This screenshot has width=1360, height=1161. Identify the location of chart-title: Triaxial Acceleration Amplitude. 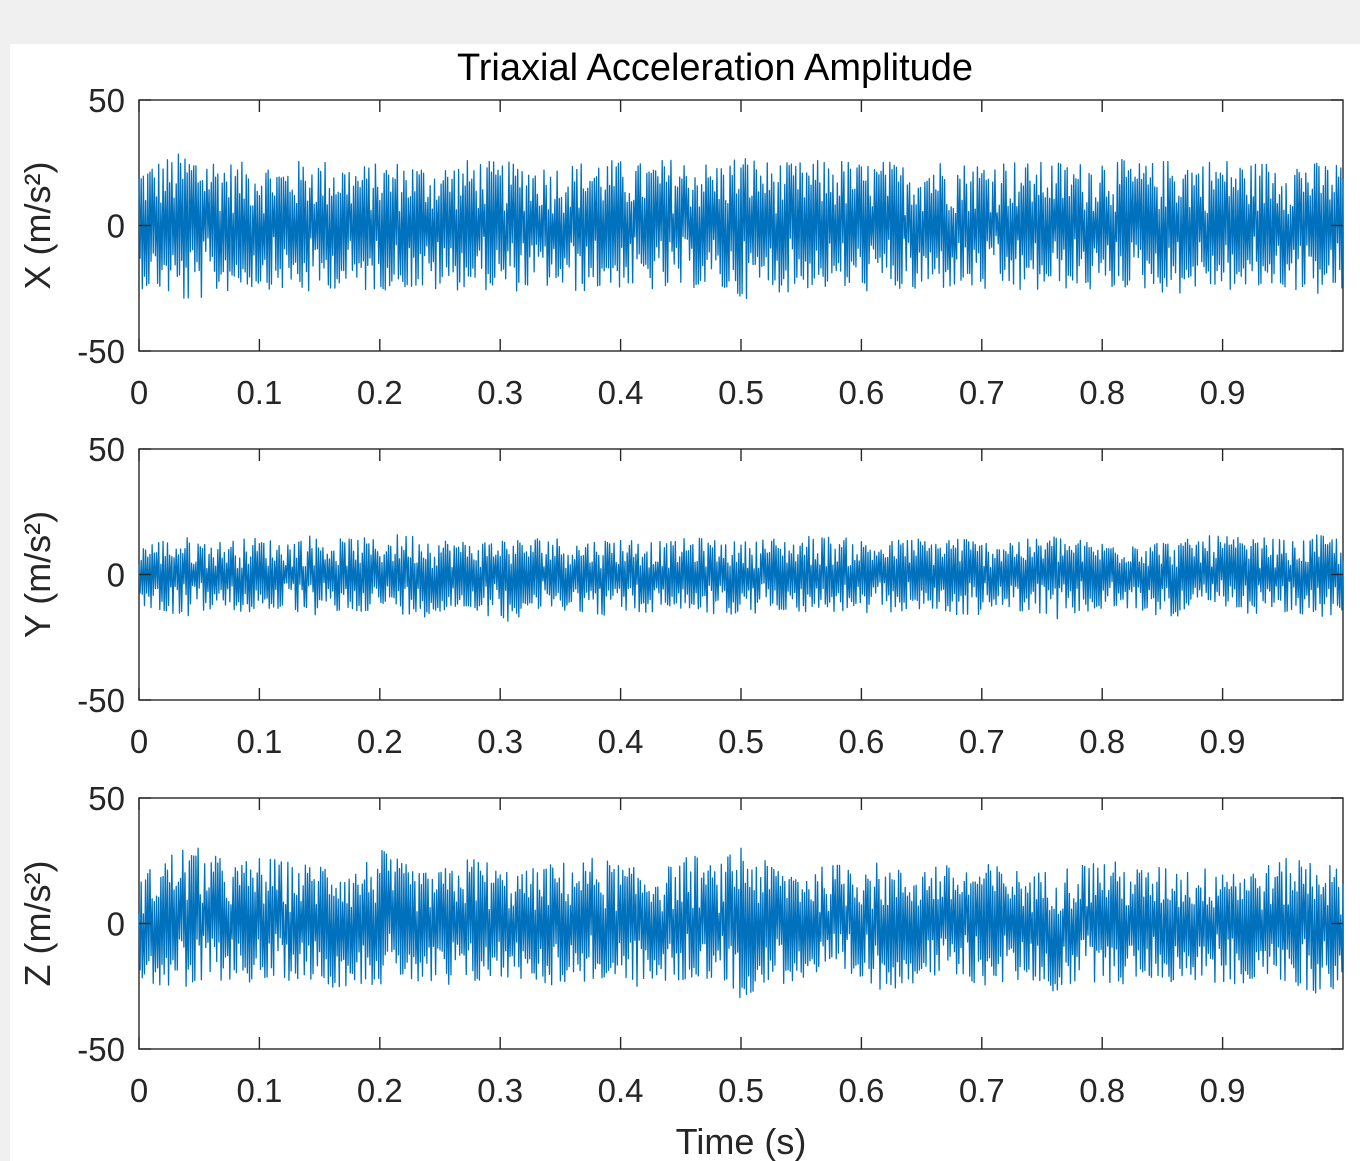
(715, 68).